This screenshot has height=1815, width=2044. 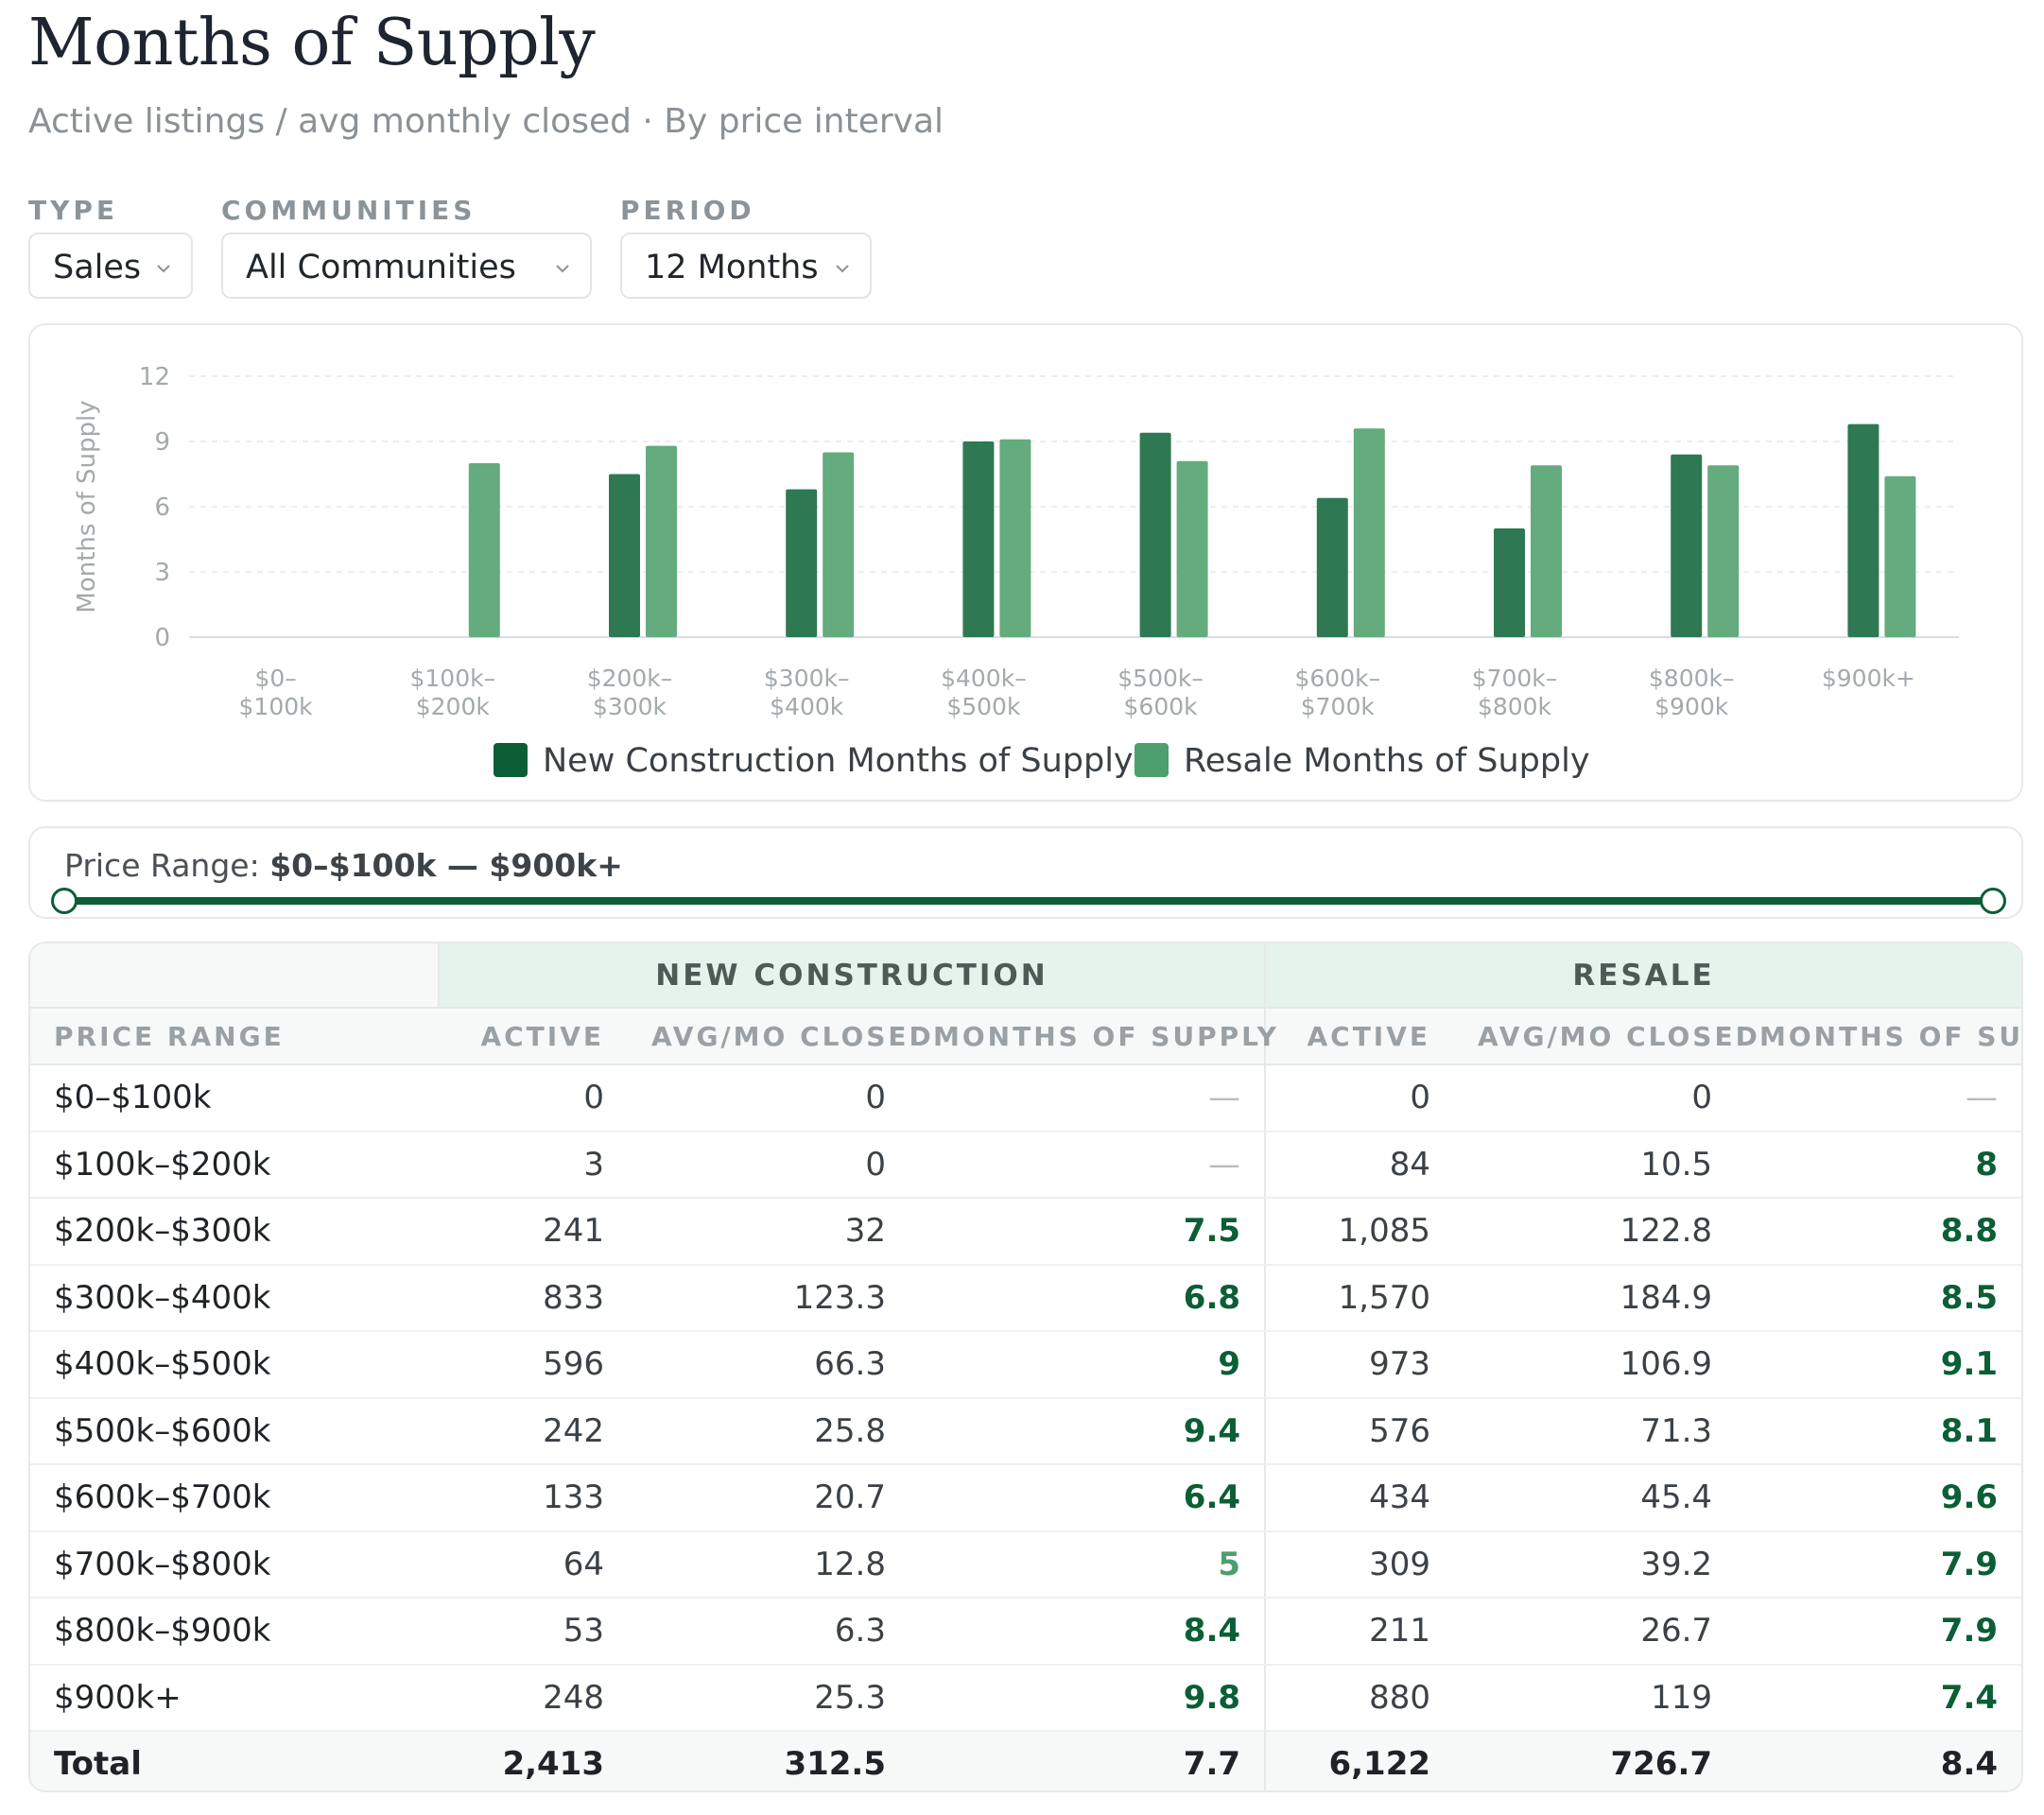 What do you see at coordinates (162, 638) in the screenshot?
I see `y-tick-label: 0` at bounding box center [162, 638].